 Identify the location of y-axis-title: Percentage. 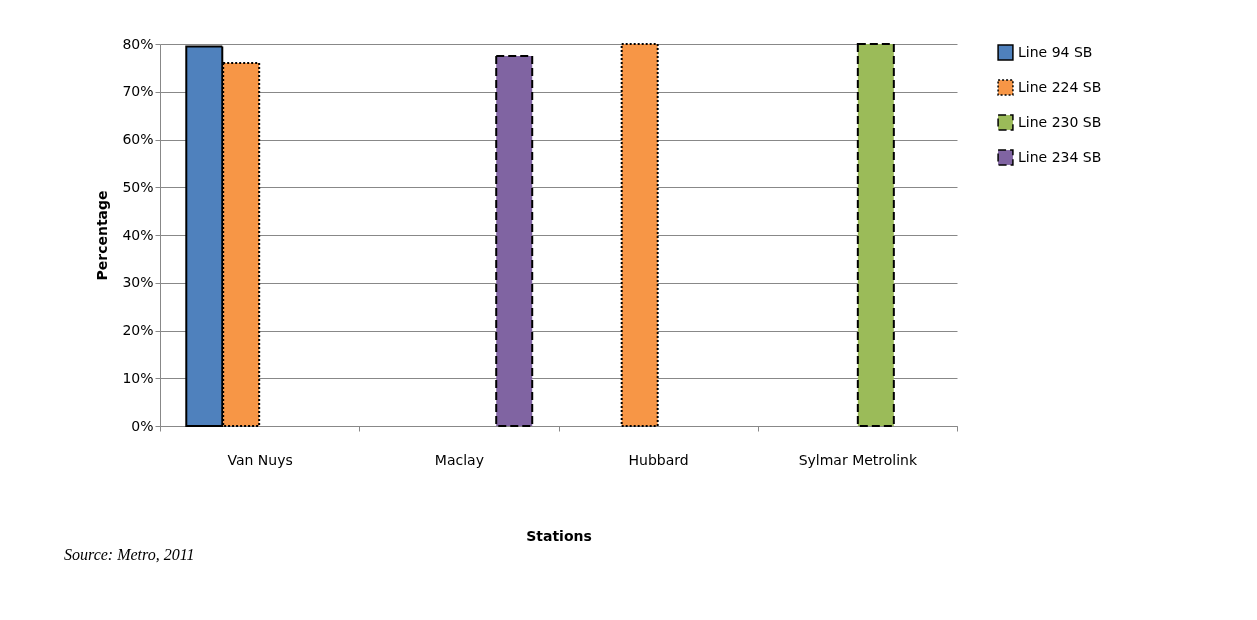
(102, 235).